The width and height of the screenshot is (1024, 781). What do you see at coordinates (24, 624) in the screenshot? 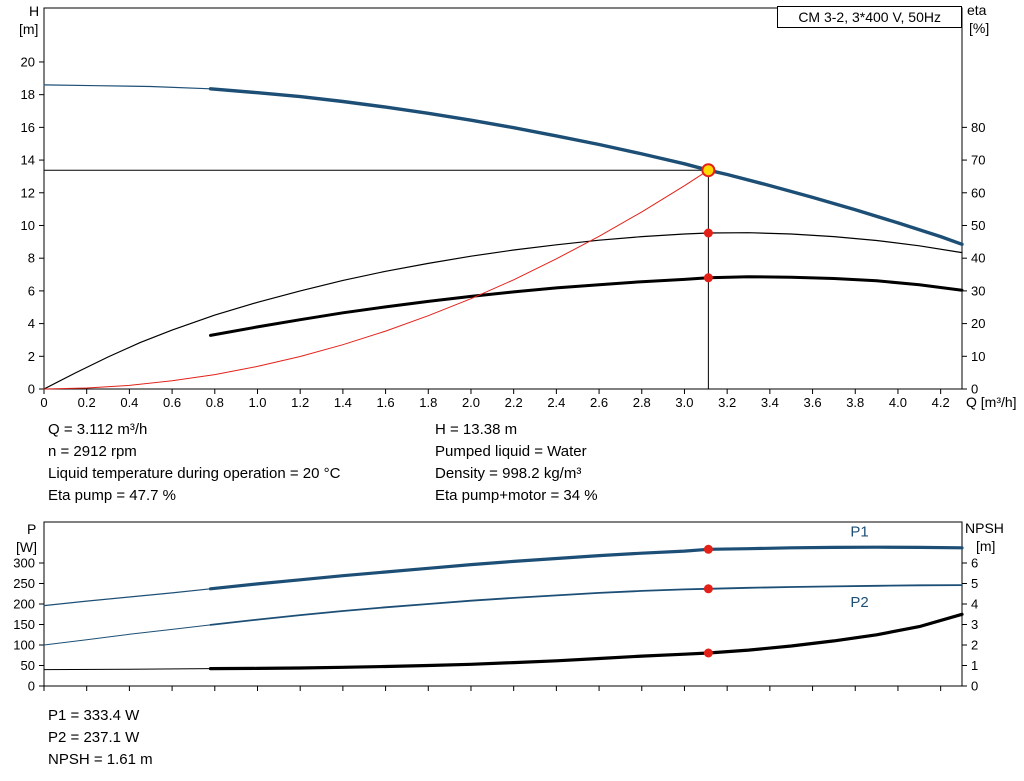
I see `svg-text: 150` at bounding box center [24, 624].